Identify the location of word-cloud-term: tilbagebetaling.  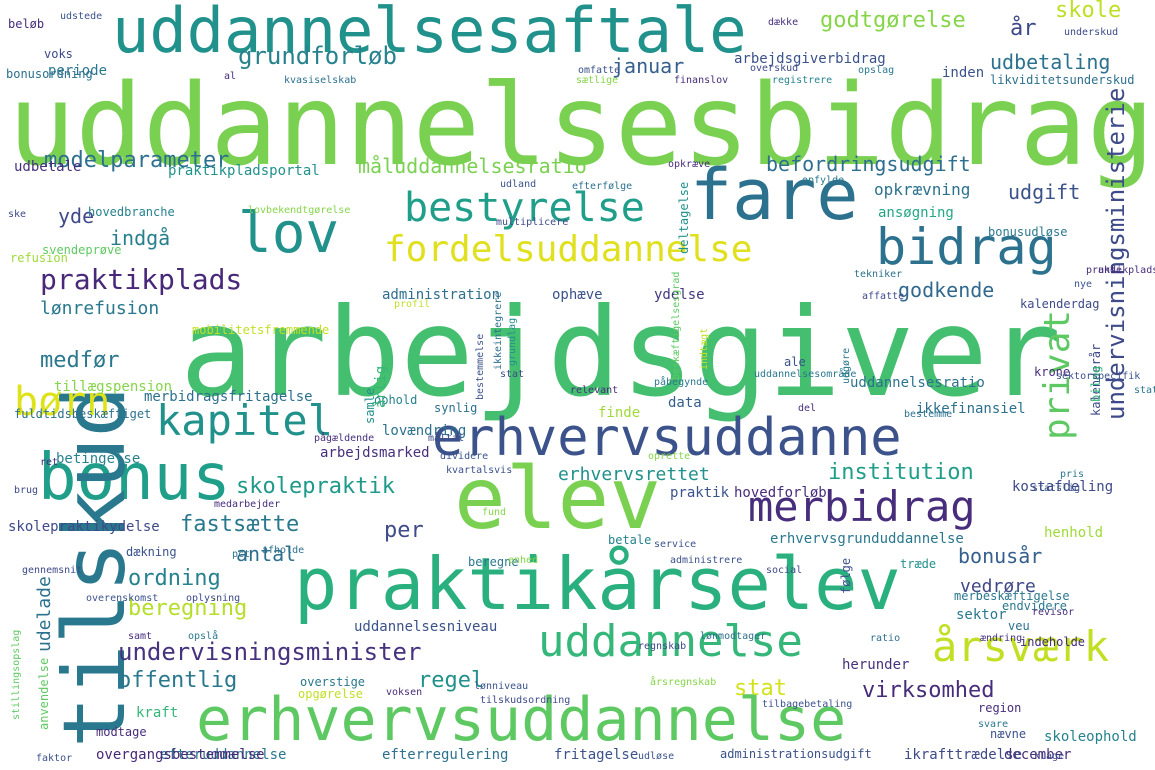
(807, 704).